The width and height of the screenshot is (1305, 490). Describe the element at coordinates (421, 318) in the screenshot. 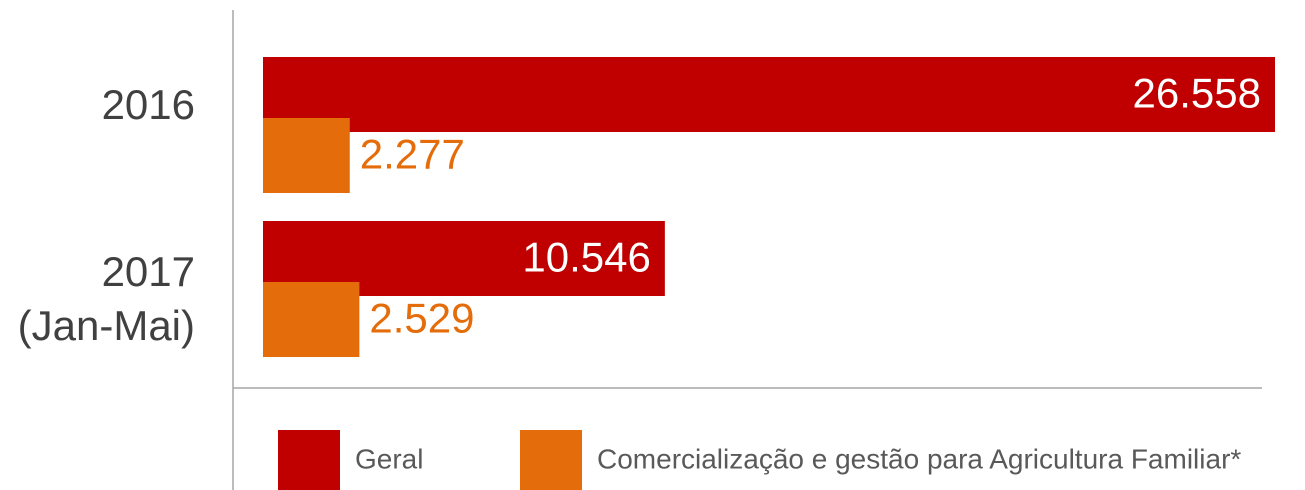

I see `value-label: 2.529` at that location.